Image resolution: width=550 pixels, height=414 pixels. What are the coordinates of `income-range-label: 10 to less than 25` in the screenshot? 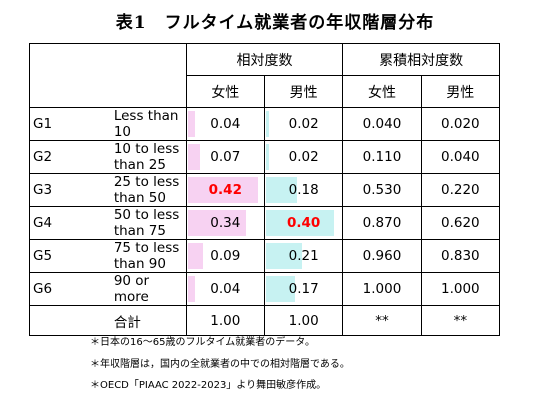 It's located at (147, 157).